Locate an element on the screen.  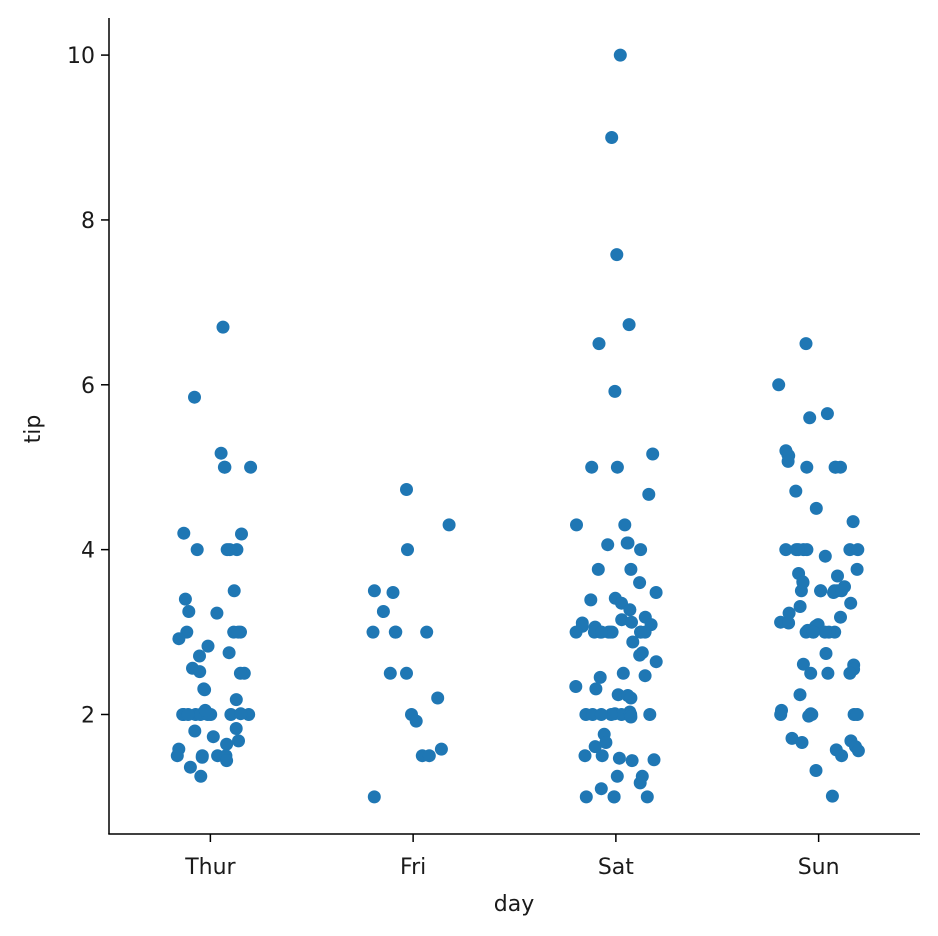
y-axis-title: tip is located at coordinates (33, 429).